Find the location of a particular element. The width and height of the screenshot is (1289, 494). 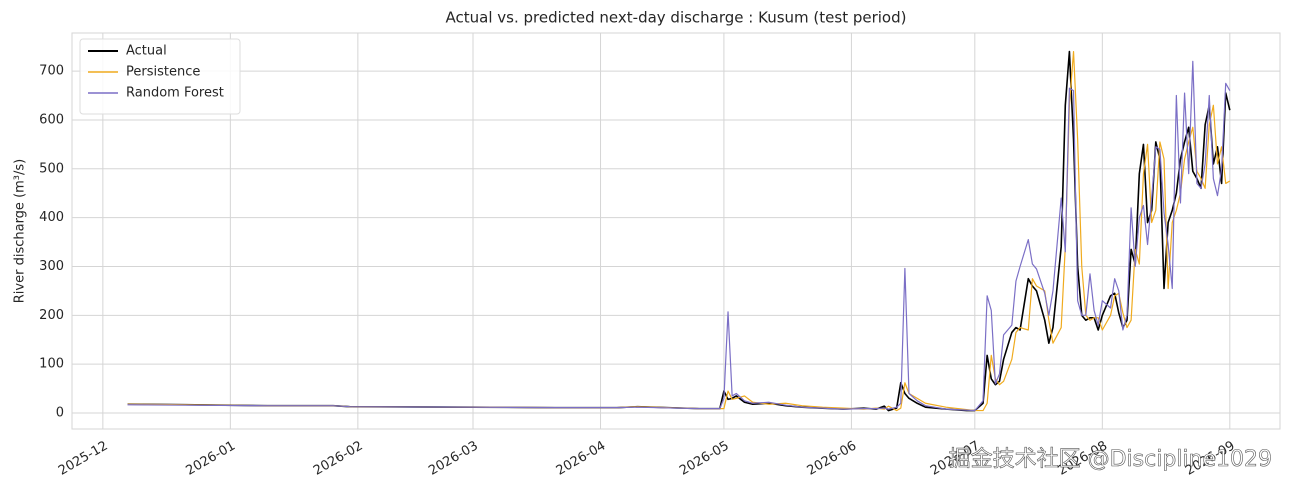

x-tick-label: 2025-12 is located at coordinates (83, 459).